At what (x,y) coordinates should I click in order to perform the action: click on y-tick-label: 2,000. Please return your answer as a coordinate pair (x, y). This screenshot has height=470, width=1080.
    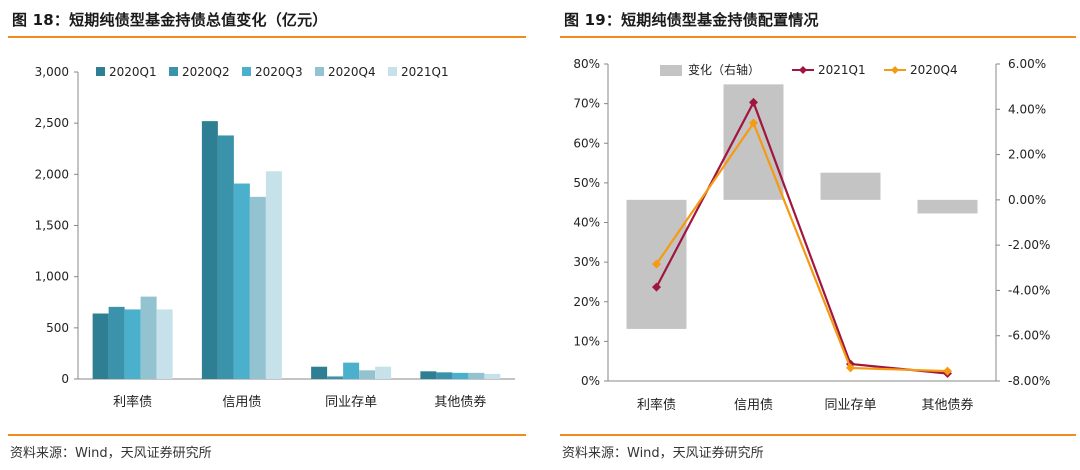
    Looking at the image, I should click on (52, 174).